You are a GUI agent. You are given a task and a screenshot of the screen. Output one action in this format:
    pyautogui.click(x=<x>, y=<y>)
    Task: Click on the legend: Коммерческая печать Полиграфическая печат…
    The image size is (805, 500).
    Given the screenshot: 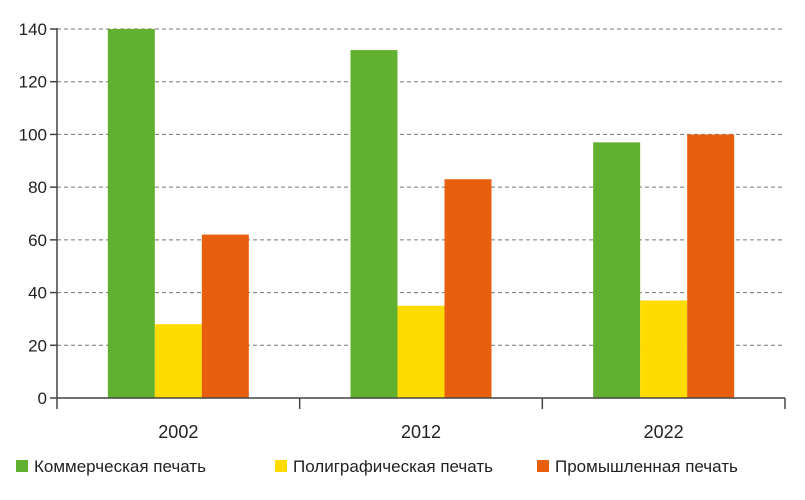 What is the action you would take?
    pyautogui.click(x=377, y=466)
    